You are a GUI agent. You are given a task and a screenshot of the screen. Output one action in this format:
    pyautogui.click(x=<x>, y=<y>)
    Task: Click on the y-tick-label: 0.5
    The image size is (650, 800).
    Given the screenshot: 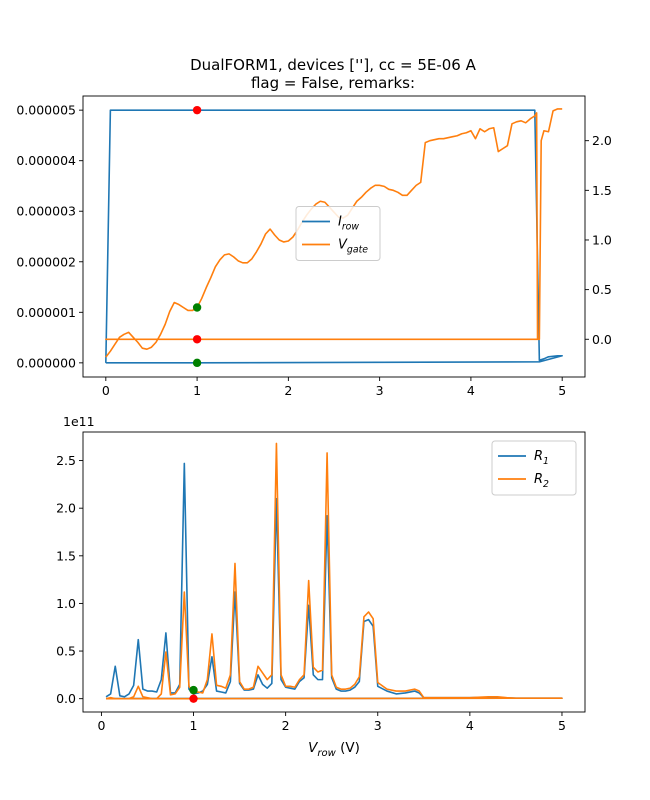 What is the action you would take?
    pyautogui.click(x=66, y=651)
    